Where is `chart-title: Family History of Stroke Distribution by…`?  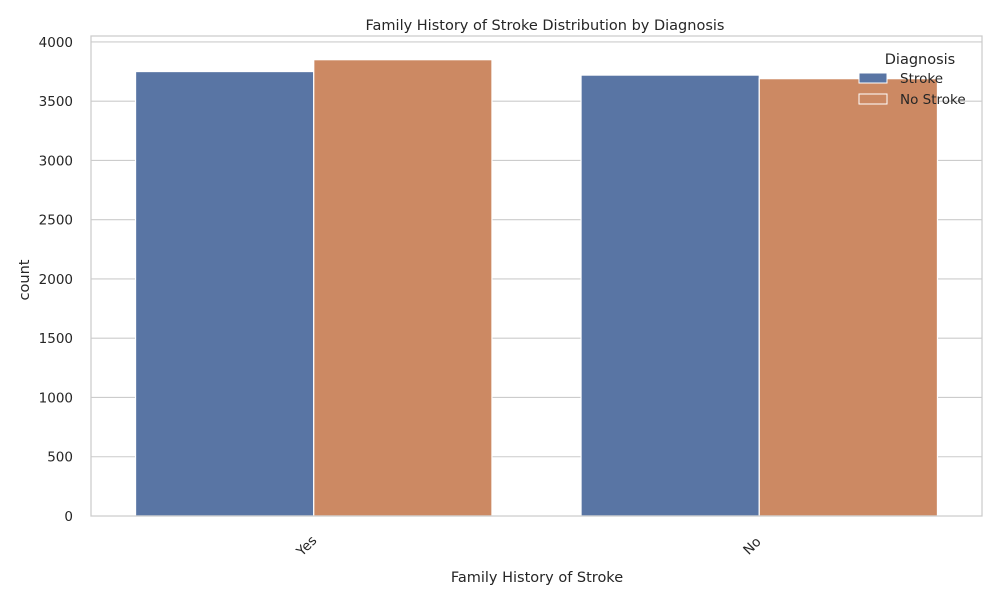 chart-title: Family History of Stroke Distribution by… is located at coordinates (545, 26).